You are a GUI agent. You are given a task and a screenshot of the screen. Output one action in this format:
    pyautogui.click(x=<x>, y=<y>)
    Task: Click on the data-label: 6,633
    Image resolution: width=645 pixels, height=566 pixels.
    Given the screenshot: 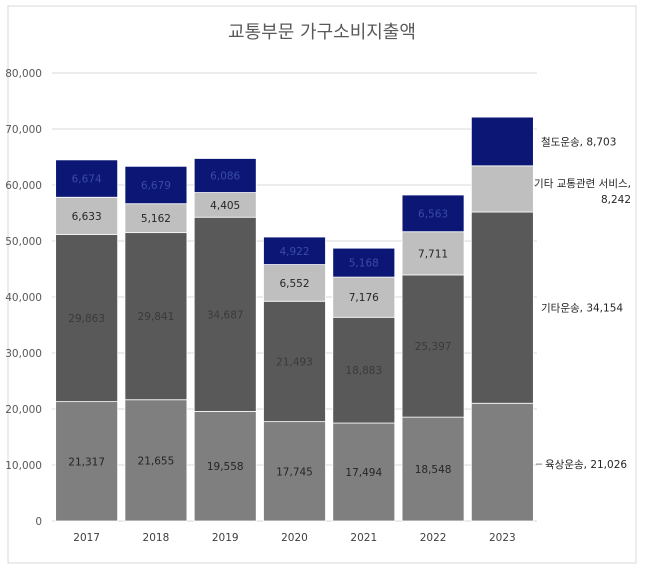 What is the action you would take?
    pyautogui.click(x=87, y=217)
    